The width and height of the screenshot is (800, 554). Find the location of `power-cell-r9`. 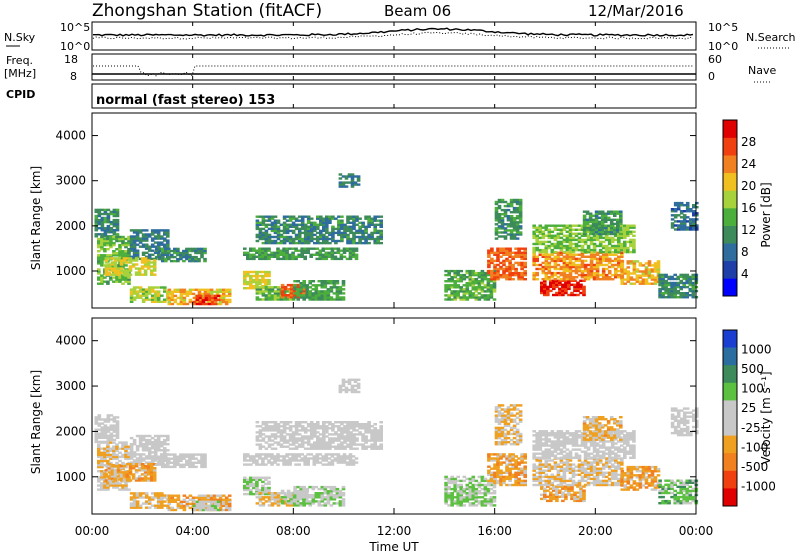

power-cell-r9 is located at coordinates (269, 291).